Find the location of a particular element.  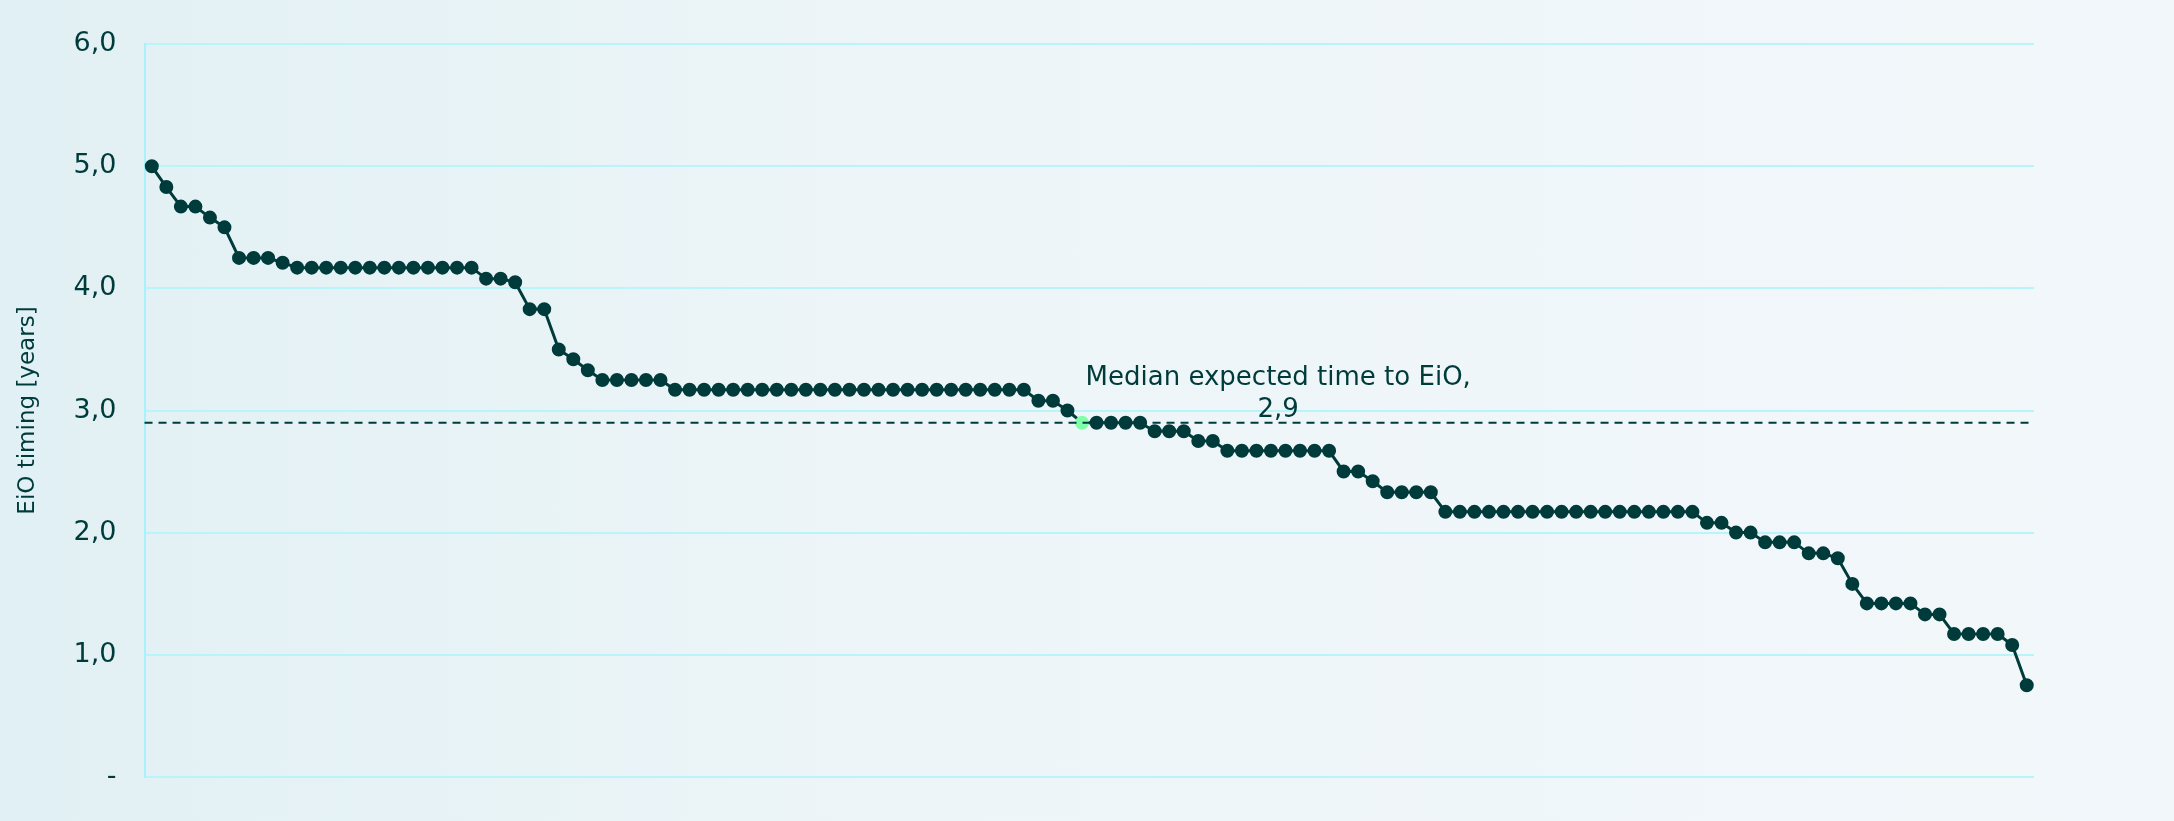

y-tick-label: 5,0 is located at coordinates (95, 164).